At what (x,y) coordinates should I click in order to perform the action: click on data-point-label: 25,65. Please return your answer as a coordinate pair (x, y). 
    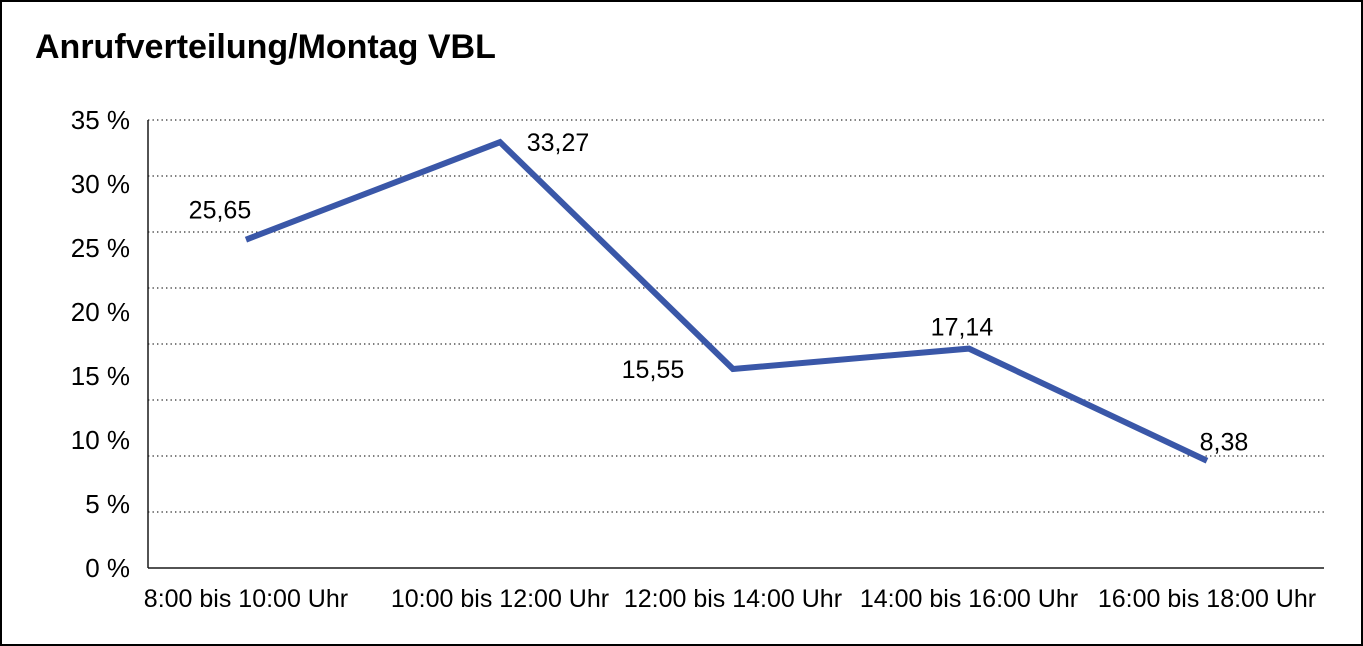
    Looking at the image, I should click on (220, 211).